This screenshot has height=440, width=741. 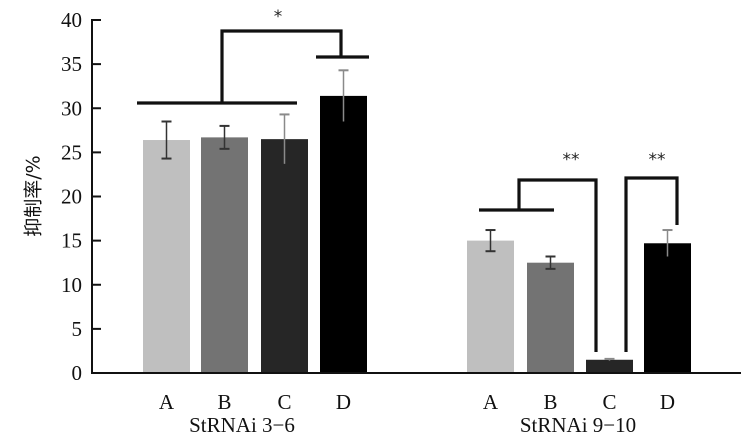 What do you see at coordinates (71, 197) in the screenshot?
I see `y-tick-label: 20` at bounding box center [71, 197].